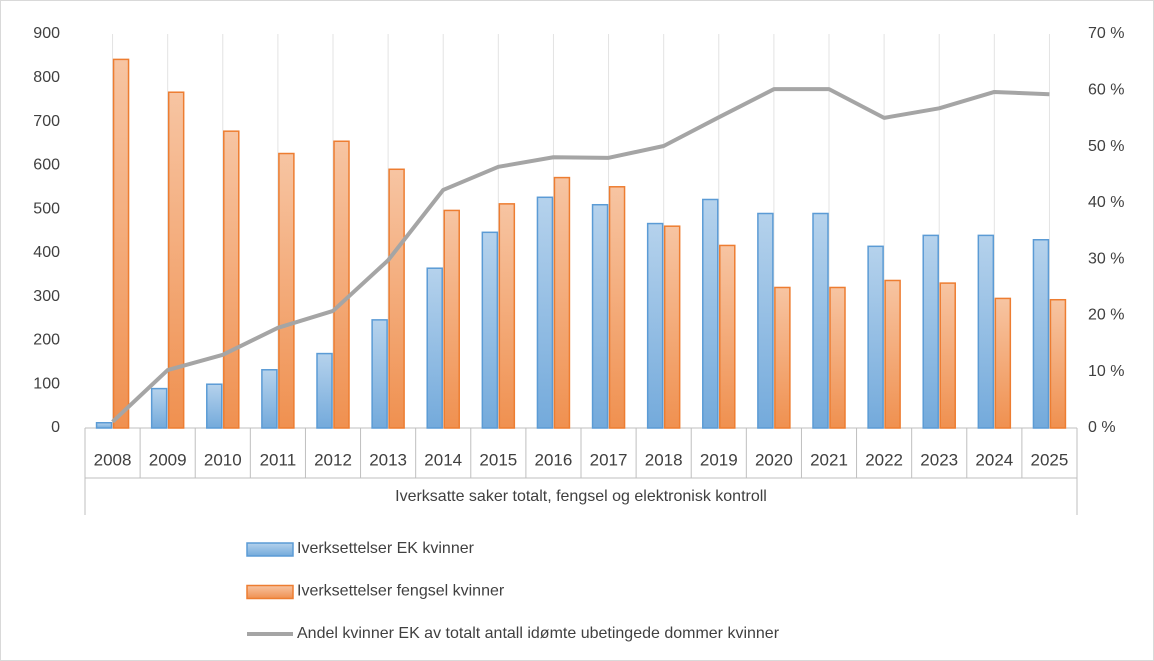 The image size is (1154, 661). I want to click on x-tick-label: 2008, so click(113, 459).